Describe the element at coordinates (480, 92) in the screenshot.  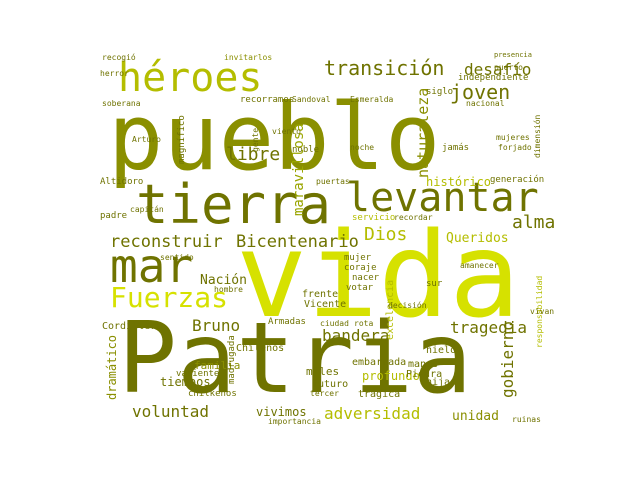
I see `word-joven: joven` at that location.